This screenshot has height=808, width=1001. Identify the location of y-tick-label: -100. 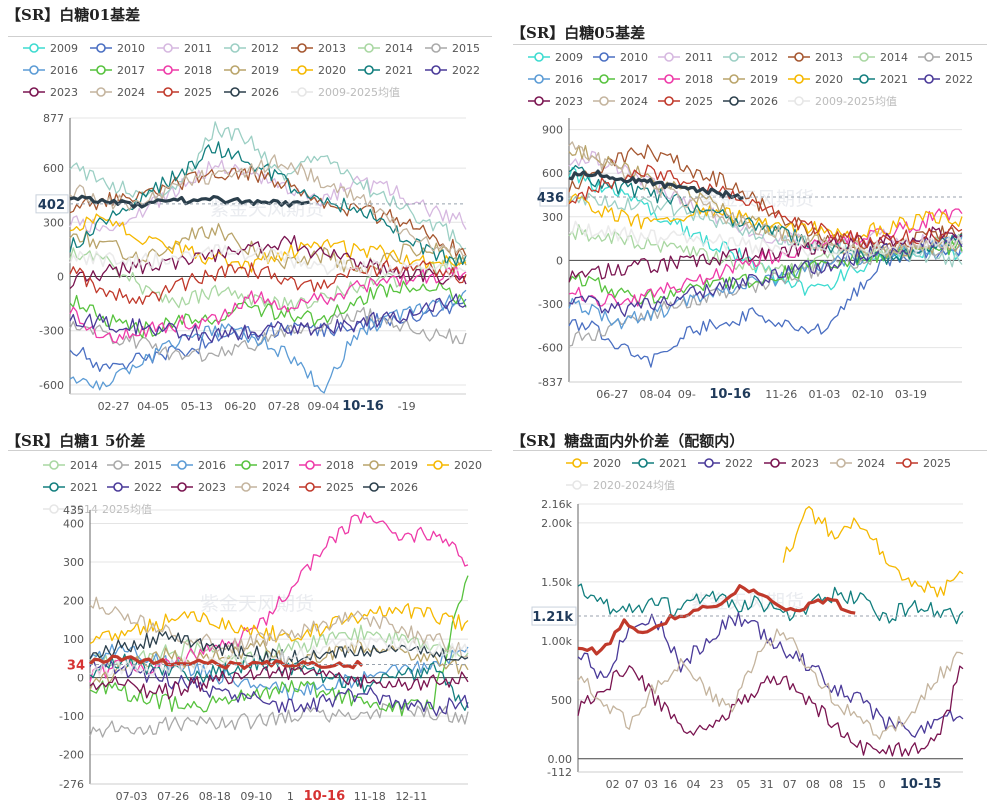
(71, 716).